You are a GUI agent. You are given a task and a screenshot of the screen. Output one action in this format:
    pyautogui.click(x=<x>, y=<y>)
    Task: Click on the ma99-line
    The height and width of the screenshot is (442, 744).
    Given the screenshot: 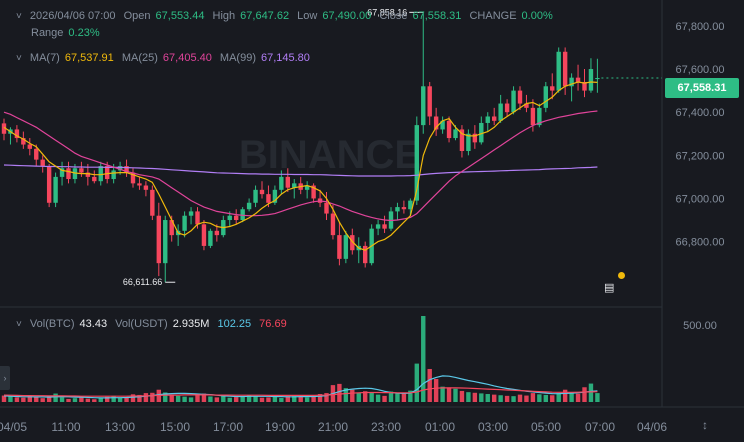 What is the action you would take?
    pyautogui.click(x=300, y=170)
    